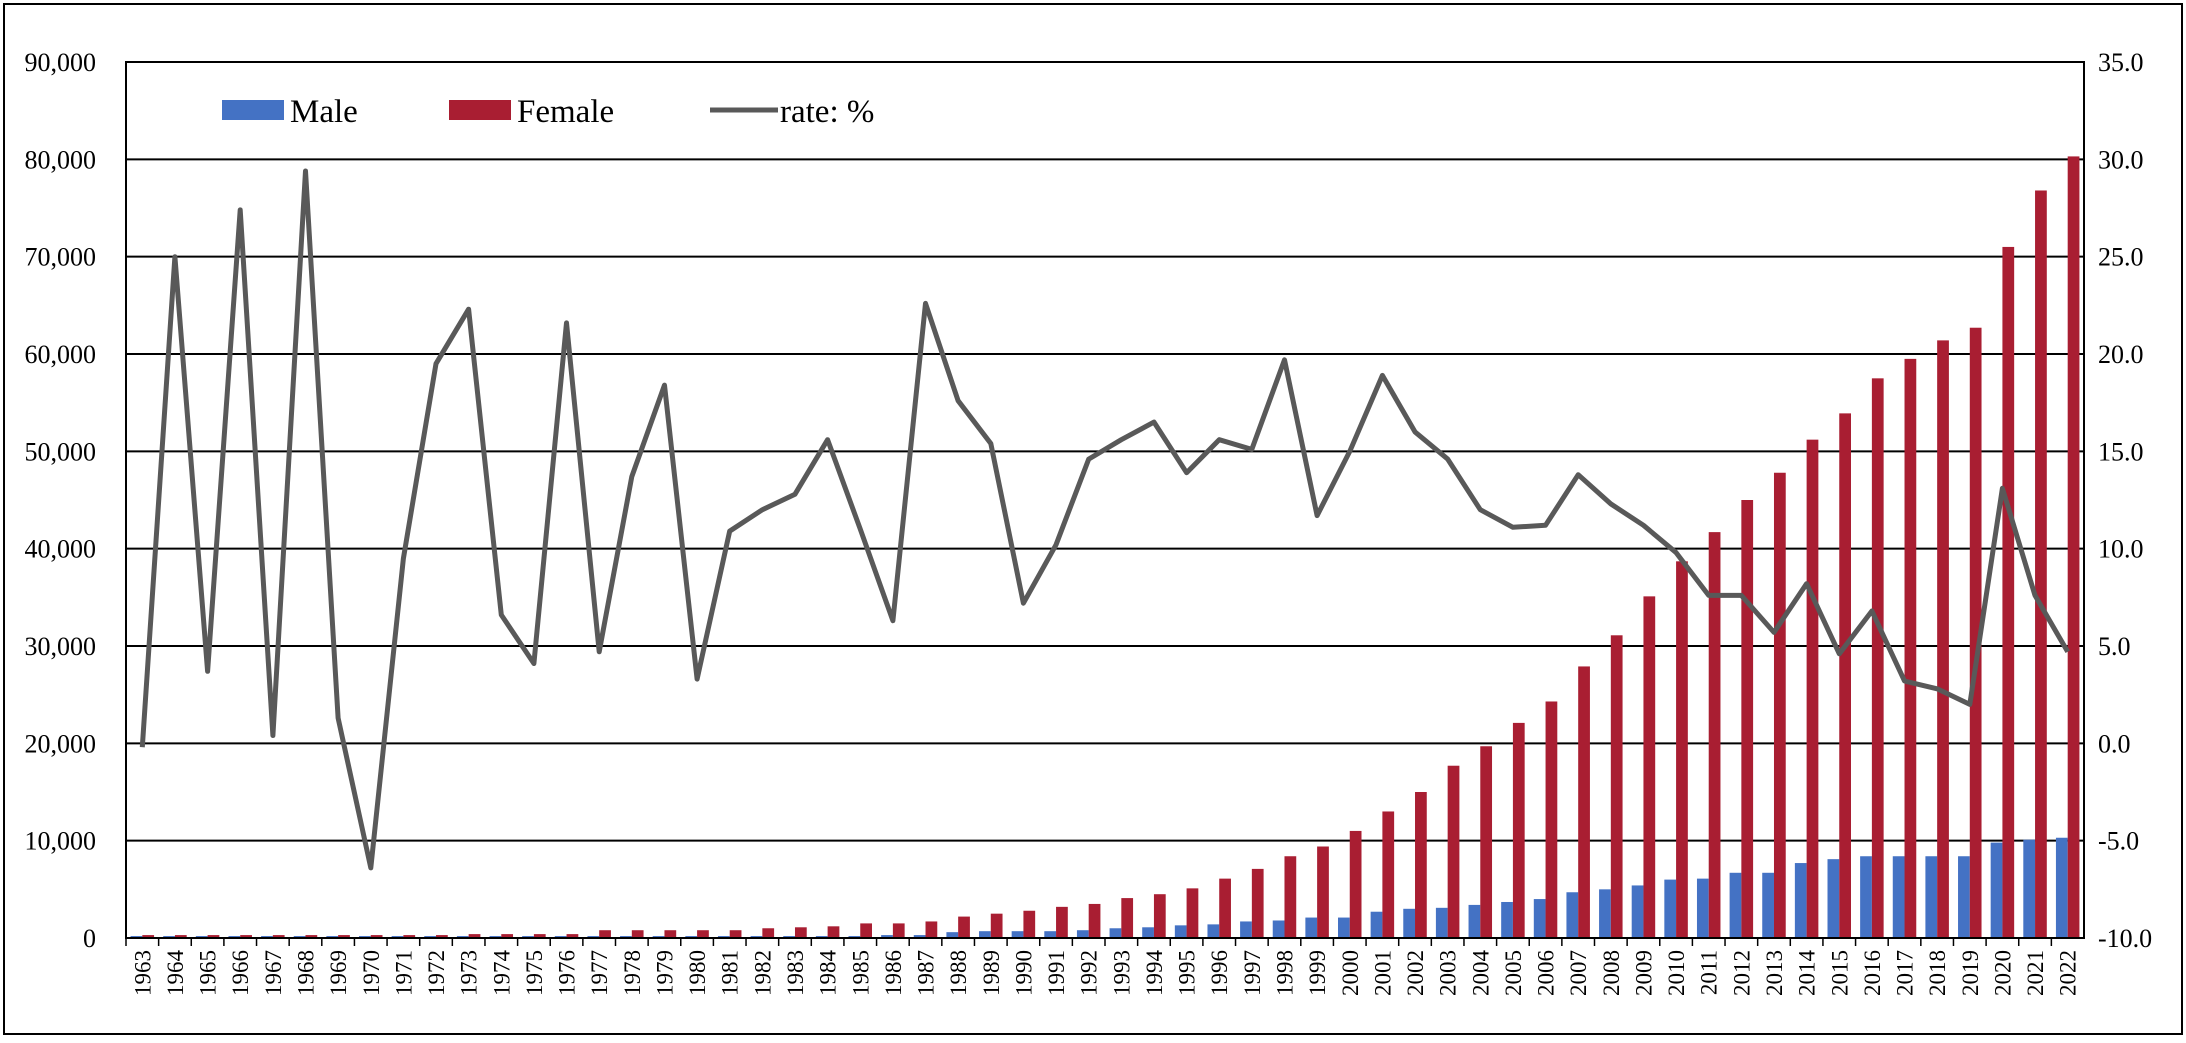  Describe the element at coordinates (1709, 972) in the screenshot. I see `x-tick-label: 2011` at that location.